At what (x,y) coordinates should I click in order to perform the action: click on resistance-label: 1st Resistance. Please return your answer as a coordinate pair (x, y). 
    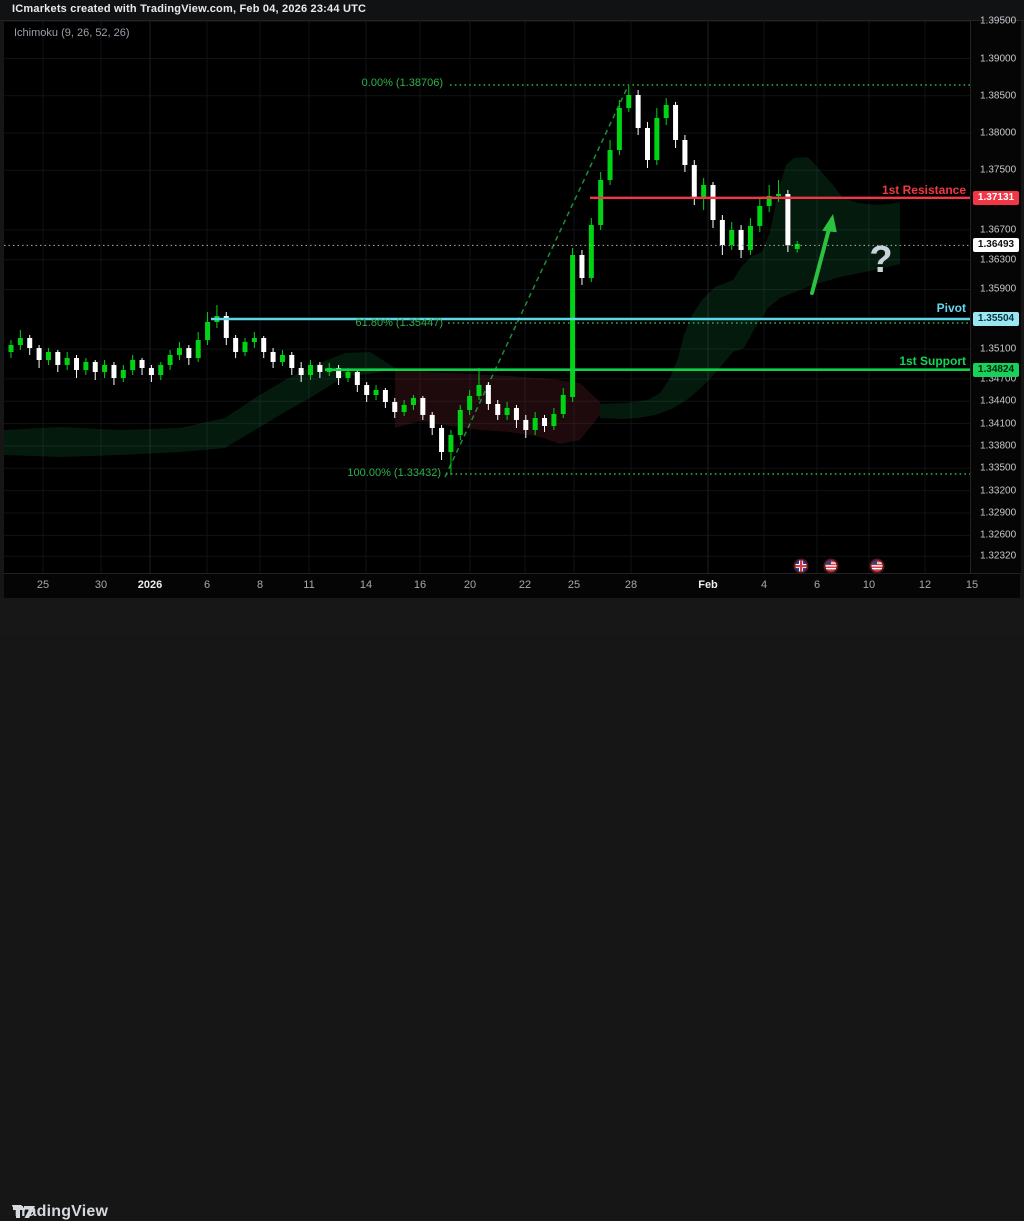
    Looking at the image, I should click on (923, 190).